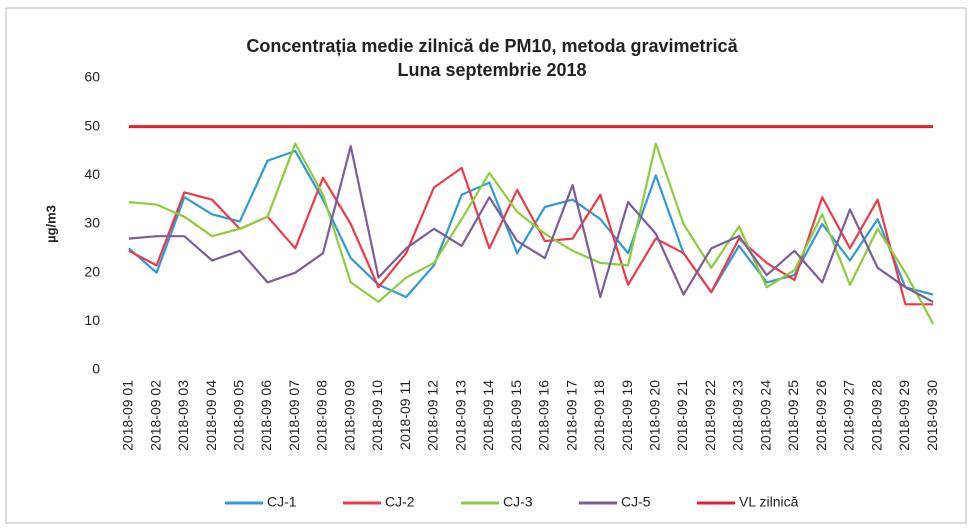  Describe the element at coordinates (405, 415) in the screenshot. I see `x-tick-label: 2018-09 11` at that location.